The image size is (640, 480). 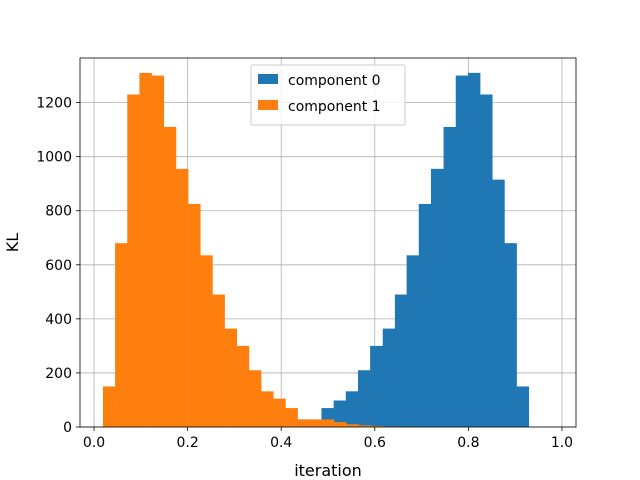 I want to click on x-tick-label: 0.2, so click(x=187, y=443).